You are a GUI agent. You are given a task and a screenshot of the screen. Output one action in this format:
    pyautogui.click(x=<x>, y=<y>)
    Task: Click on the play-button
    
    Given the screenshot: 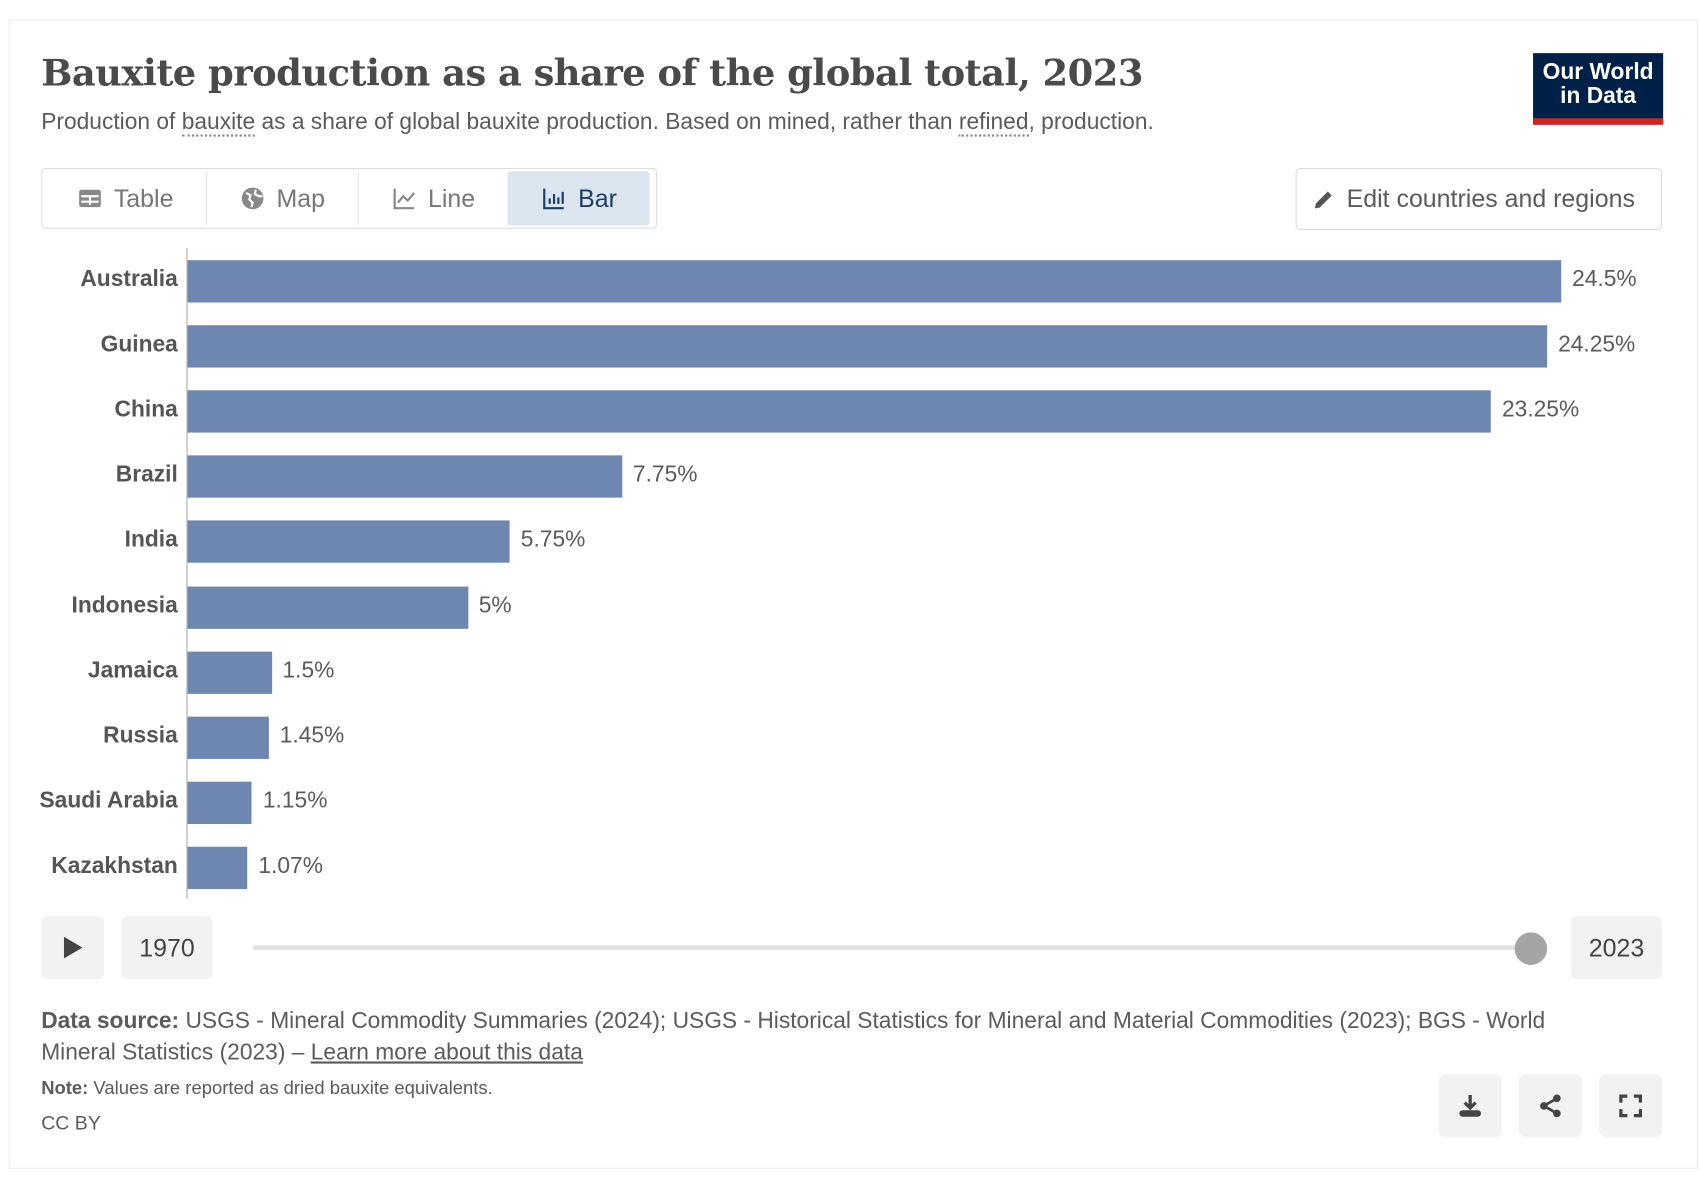 What is the action you would take?
    pyautogui.click(x=73, y=948)
    